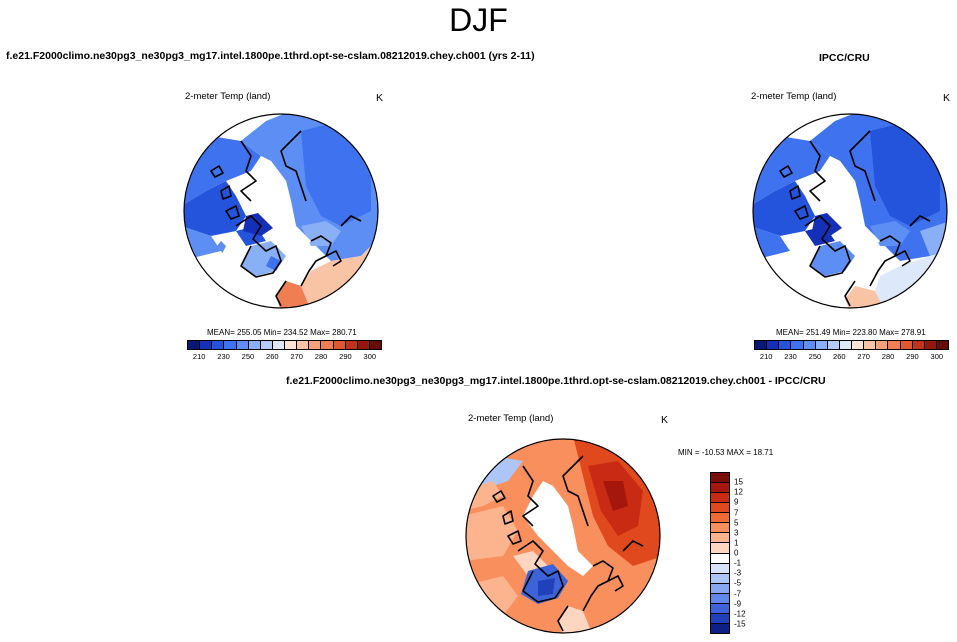  Describe the element at coordinates (281, 211) in the screenshot. I see `model-polar-map` at that location.